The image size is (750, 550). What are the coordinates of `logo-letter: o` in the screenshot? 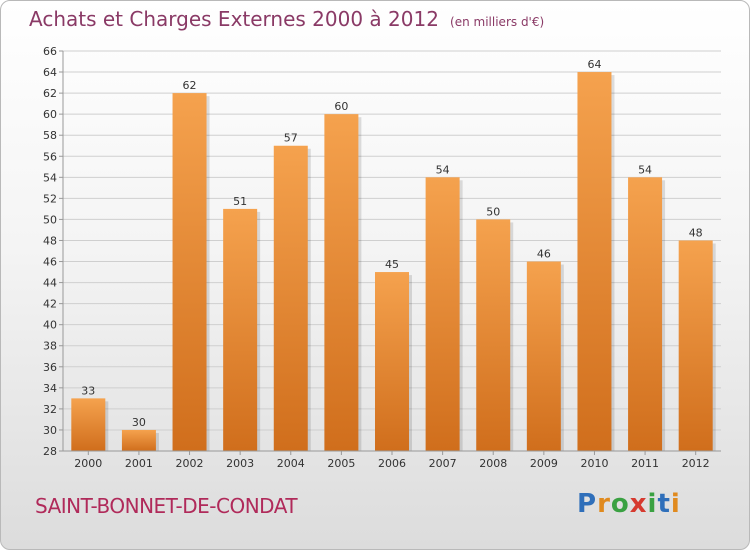 It's located at (620, 504).